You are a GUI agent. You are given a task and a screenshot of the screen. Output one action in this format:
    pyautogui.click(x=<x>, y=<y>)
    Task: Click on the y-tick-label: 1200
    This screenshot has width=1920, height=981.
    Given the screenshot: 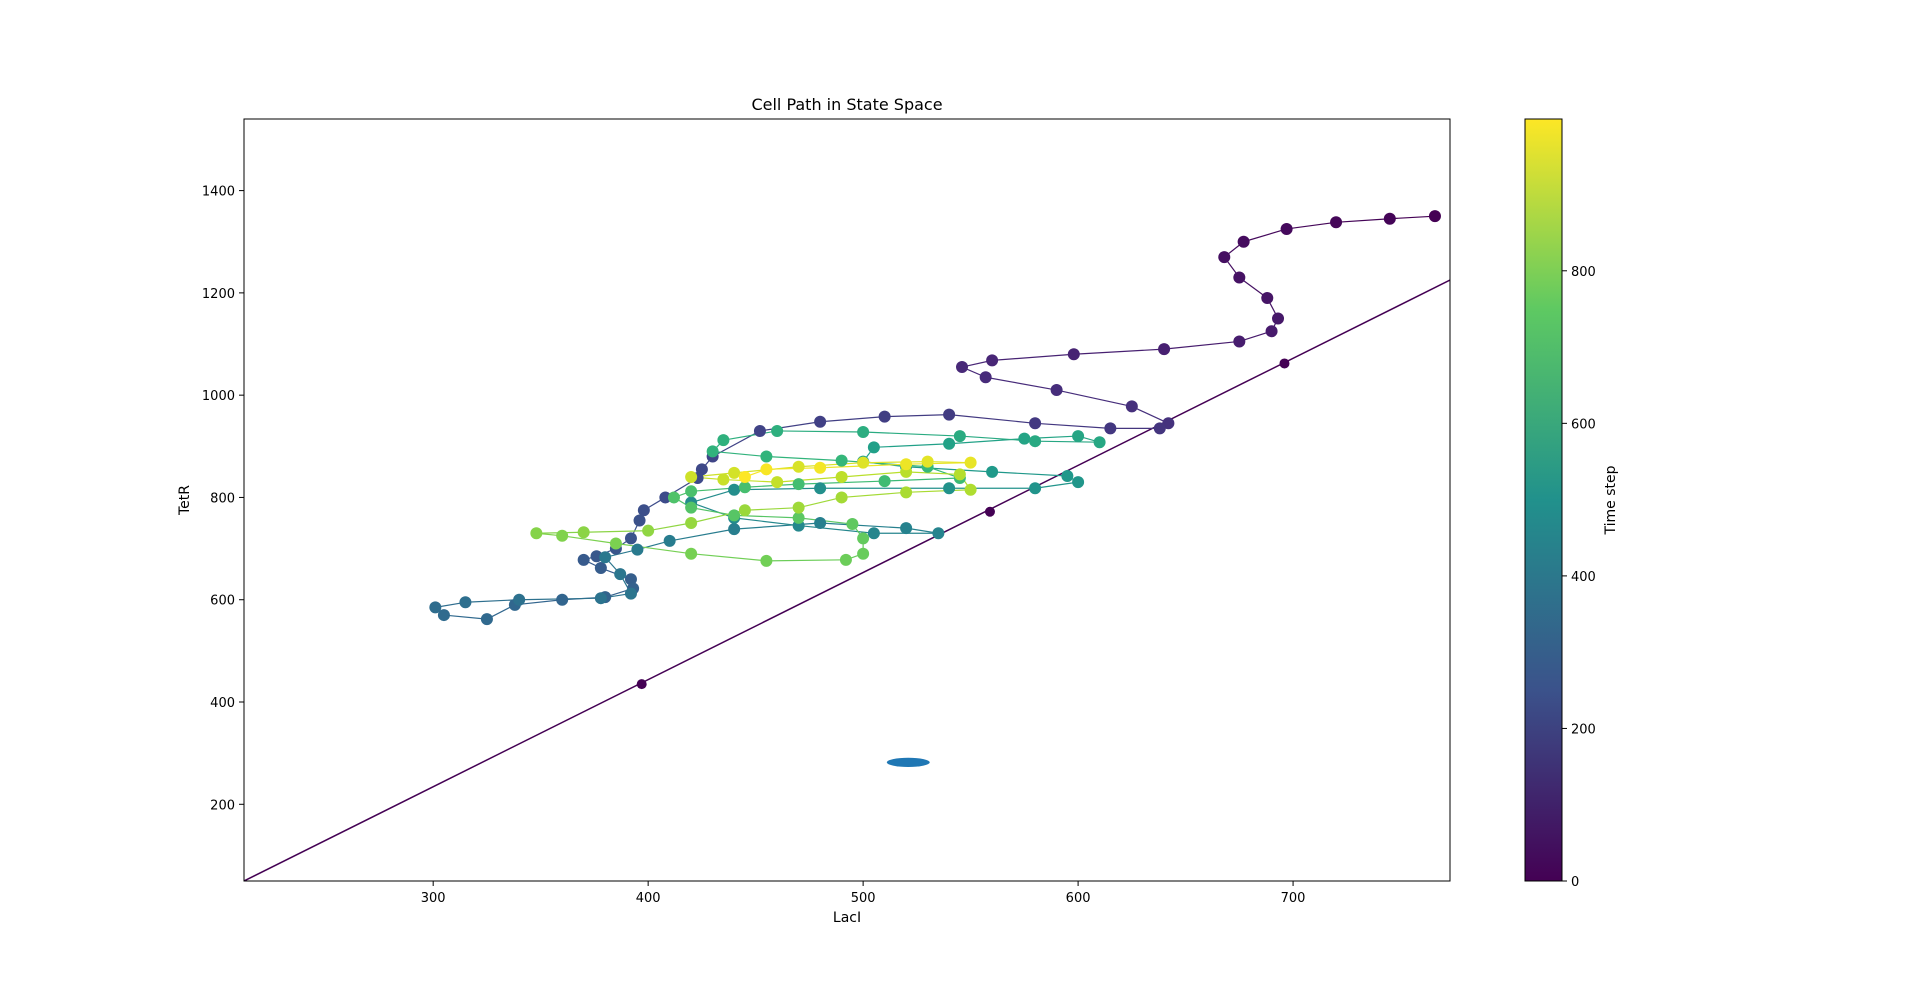 What is the action you would take?
    pyautogui.click(x=218, y=294)
    